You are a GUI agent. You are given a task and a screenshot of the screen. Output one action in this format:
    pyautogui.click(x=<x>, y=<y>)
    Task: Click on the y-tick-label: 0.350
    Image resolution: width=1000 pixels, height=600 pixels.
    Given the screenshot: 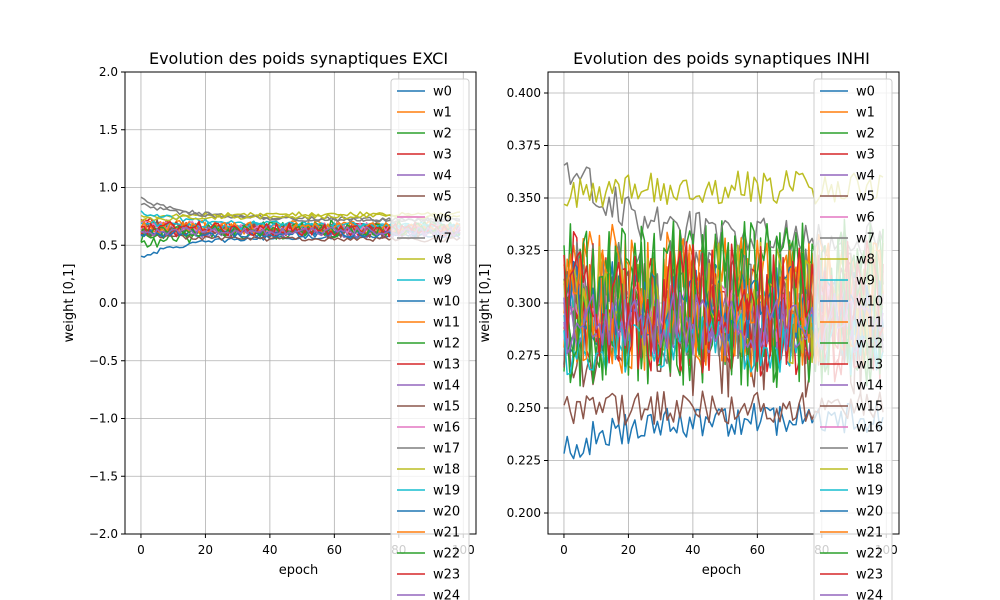 What is the action you would take?
    pyautogui.click(x=524, y=198)
    